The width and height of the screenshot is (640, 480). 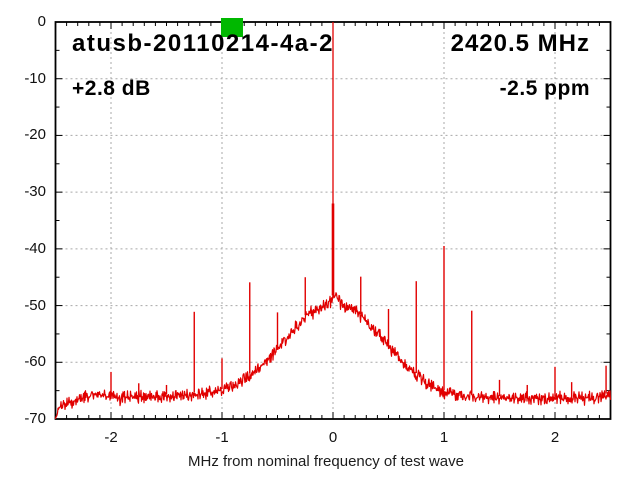 I want to click on center-frequency-label: 2420.5 MHz, so click(x=520, y=43).